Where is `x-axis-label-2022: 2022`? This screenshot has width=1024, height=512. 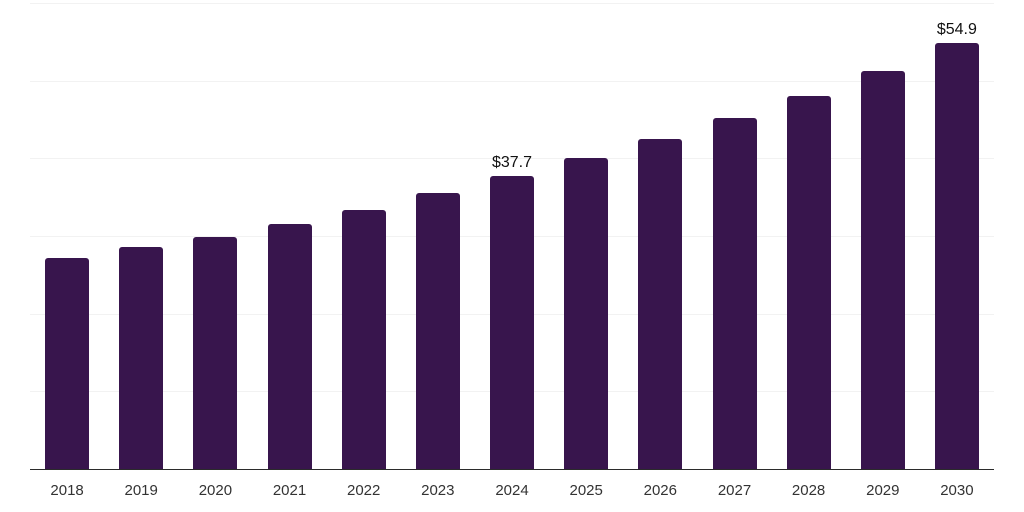 x-axis-label-2022: 2022 is located at coordinates (364, 490).